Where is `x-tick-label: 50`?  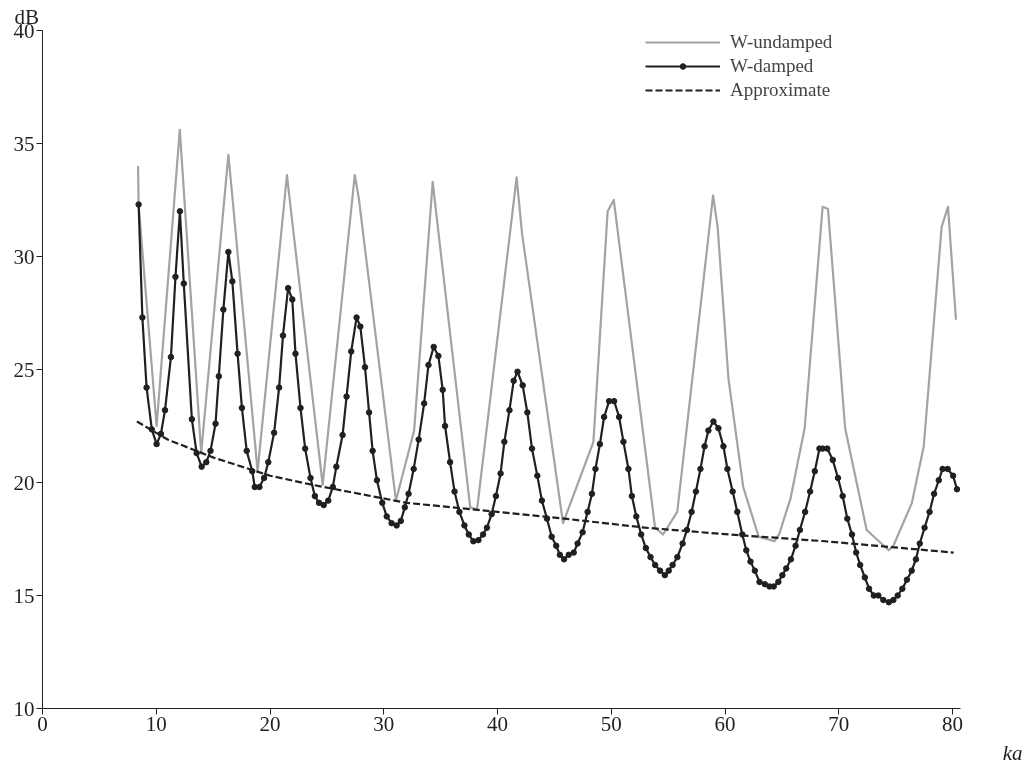 x-tick-label: 50 is located at coordinates (611, 723).